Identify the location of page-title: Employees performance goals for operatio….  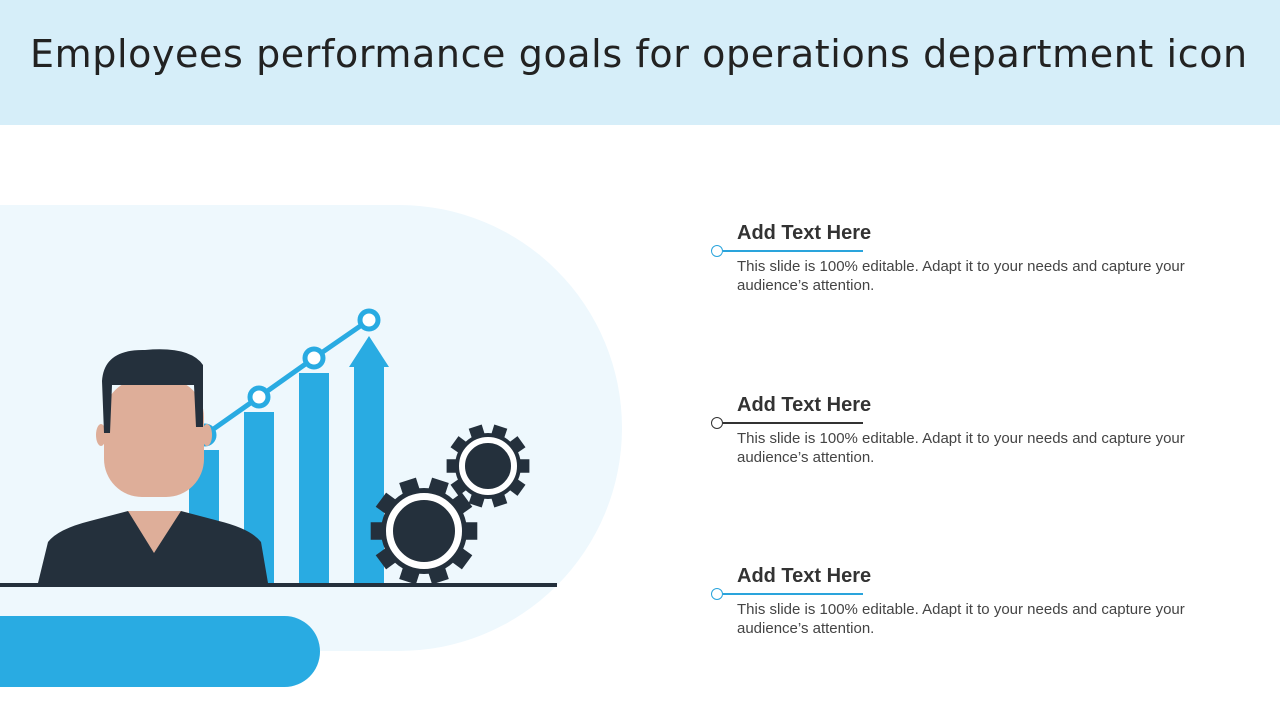
(639, 54).